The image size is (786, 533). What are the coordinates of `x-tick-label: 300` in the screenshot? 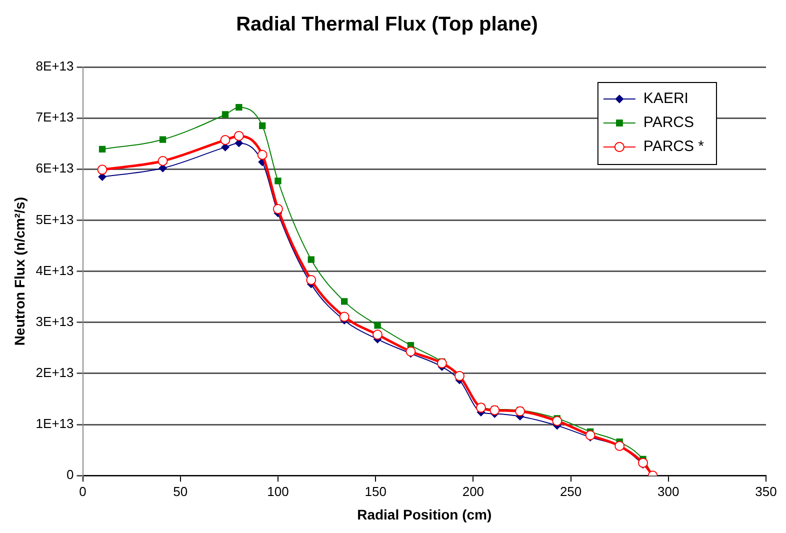 It's located at (669, 491).